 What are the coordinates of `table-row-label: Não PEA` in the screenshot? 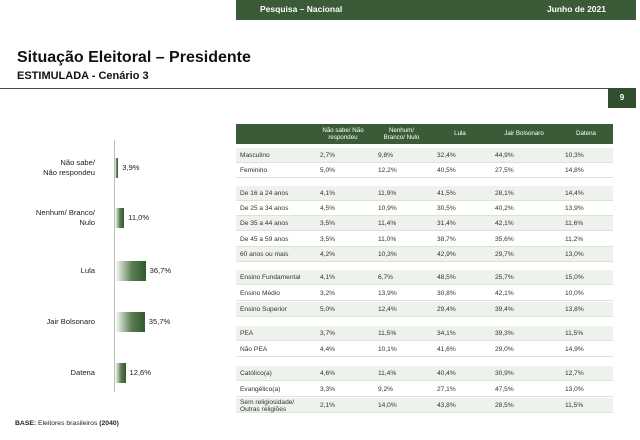 It's located at (254, 349).